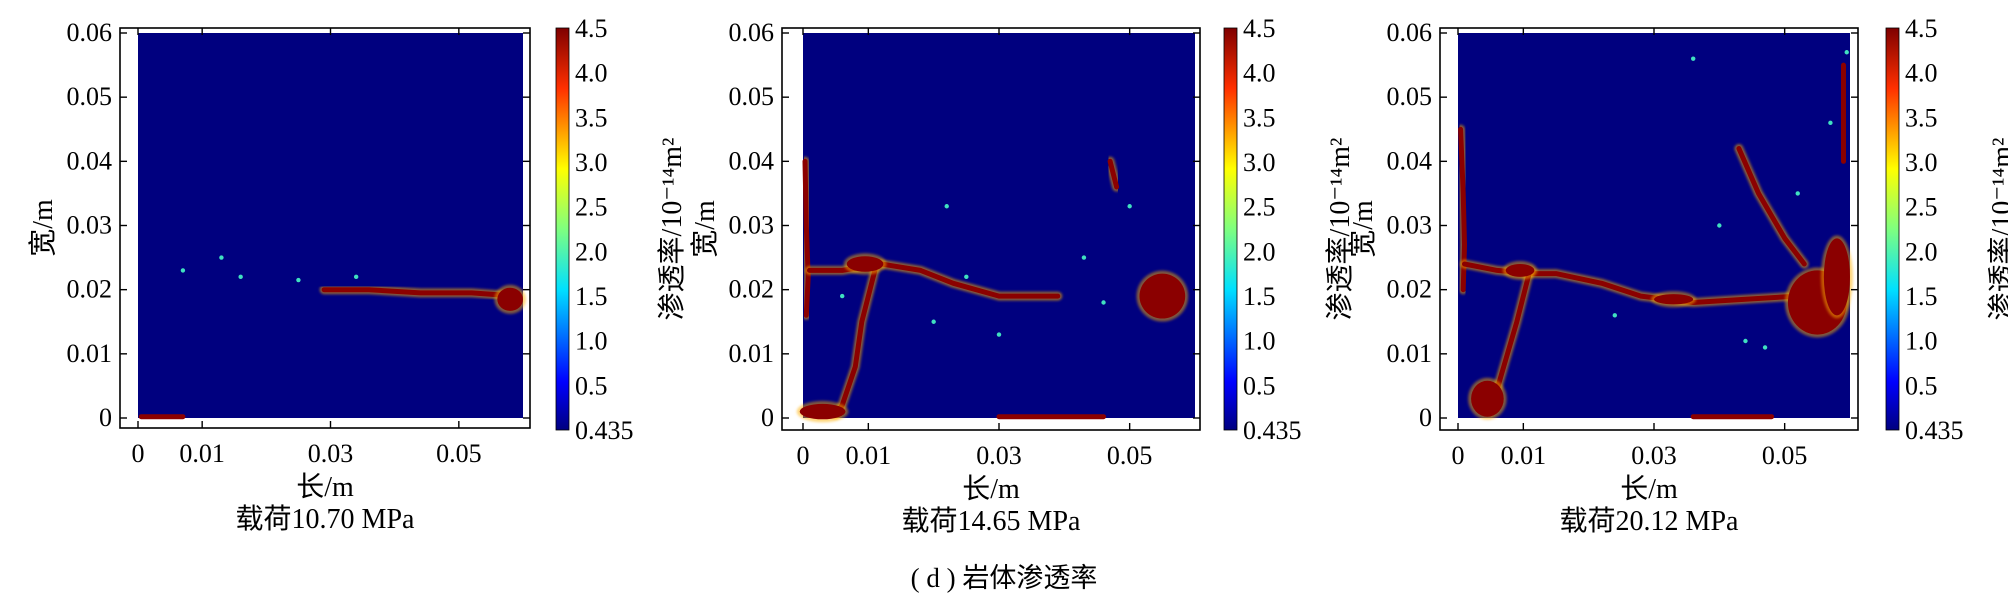  I want to click on colorbar-tick-label: 1.0, so click(1259, 341).